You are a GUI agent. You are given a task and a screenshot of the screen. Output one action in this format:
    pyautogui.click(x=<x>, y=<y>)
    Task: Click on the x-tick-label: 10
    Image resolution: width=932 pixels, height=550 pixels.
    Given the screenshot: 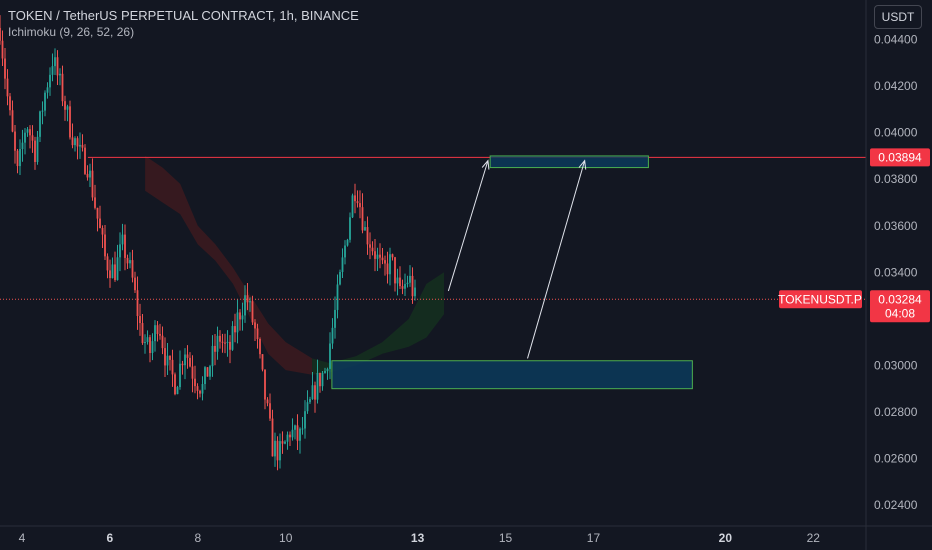 What is the action you would take?
    pyautogui.click(x=286, y=538)
    